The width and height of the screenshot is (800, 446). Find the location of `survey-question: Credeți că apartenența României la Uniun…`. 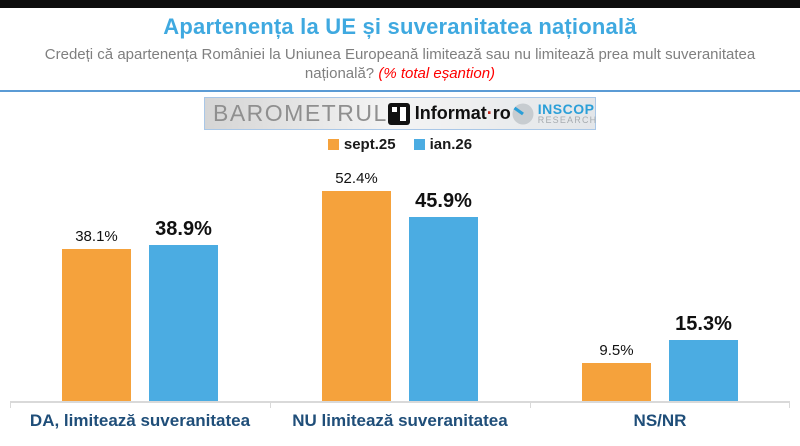

survey-question: Credeți că apartenența României la Uniun… is located at coordinates (400, 64).